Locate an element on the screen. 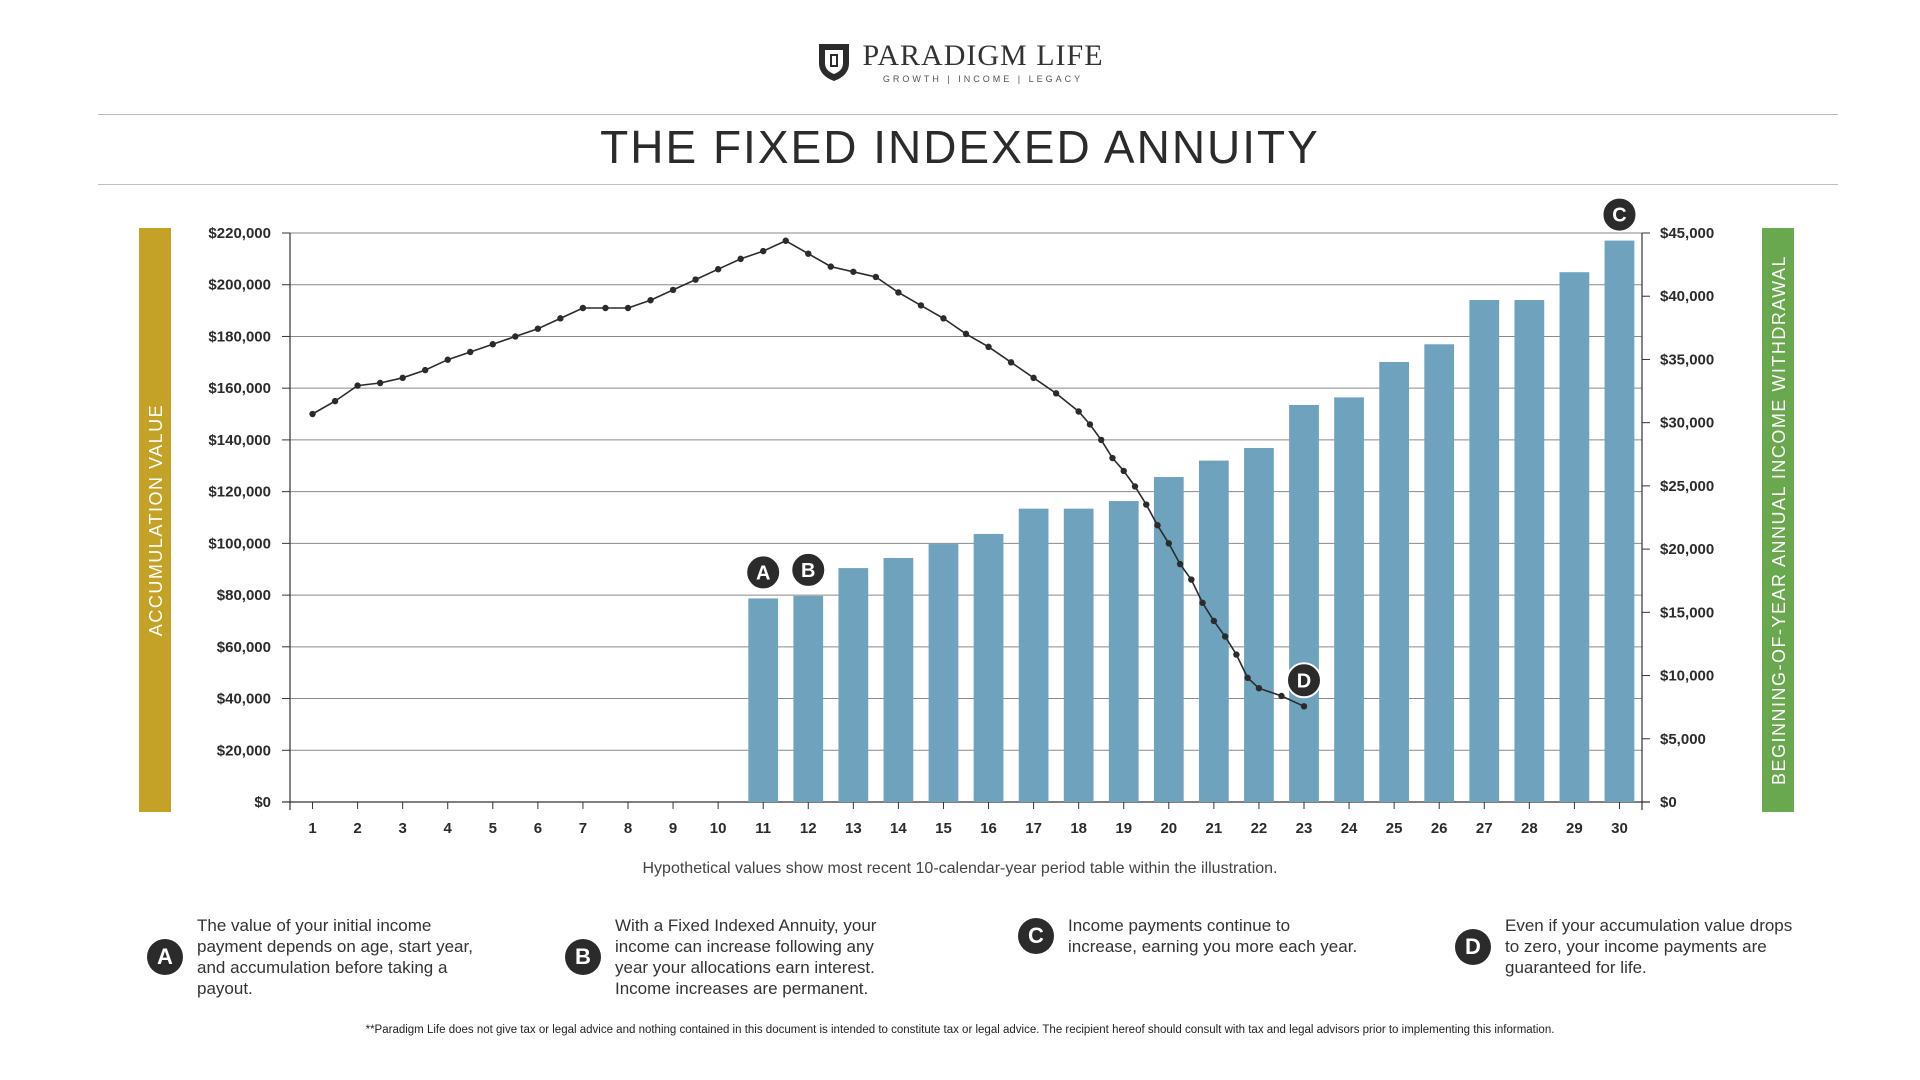  left-tick-label: $180,000 is located at coordinates (239, 336).